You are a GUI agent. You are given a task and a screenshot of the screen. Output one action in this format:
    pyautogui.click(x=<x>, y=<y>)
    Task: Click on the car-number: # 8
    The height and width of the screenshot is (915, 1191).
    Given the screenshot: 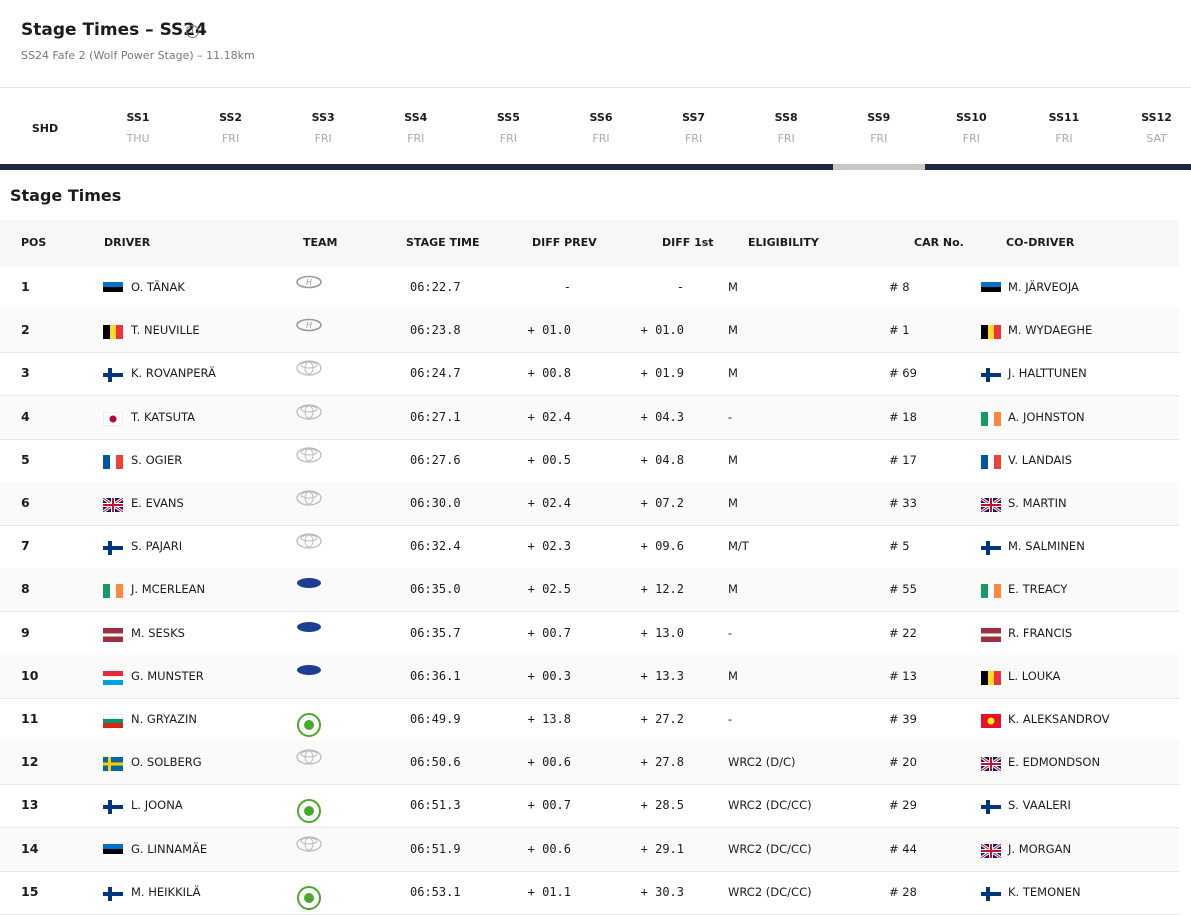 What is the action you would take?
    pyautogui.click(x=899, y=287)
    